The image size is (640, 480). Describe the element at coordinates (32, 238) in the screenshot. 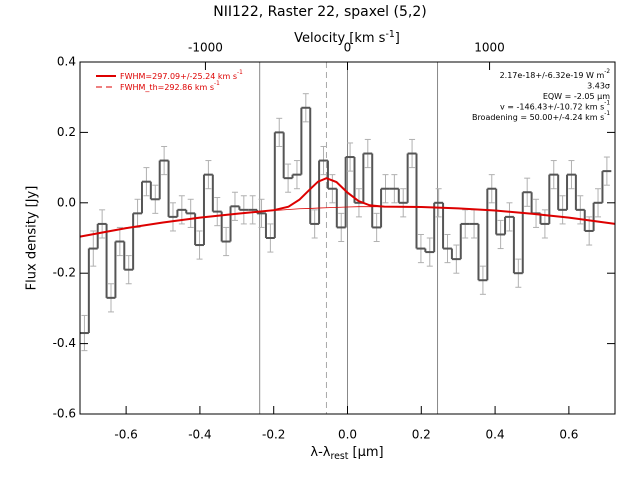

I see `y-axis-label: Flux density [Jy]` at that location.